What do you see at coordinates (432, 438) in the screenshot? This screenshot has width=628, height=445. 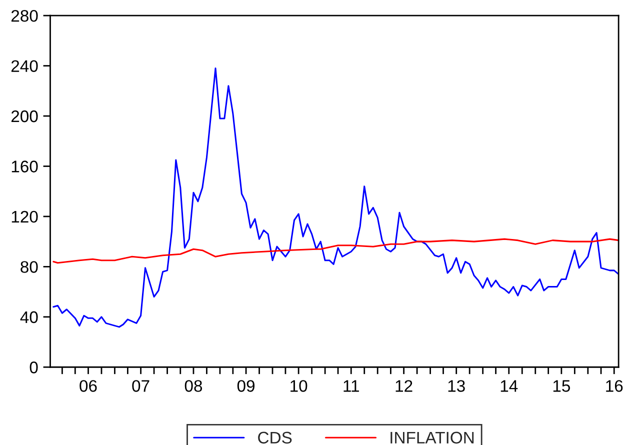 I see `legend-label: INFLATION` at bounding box center [432, 438].